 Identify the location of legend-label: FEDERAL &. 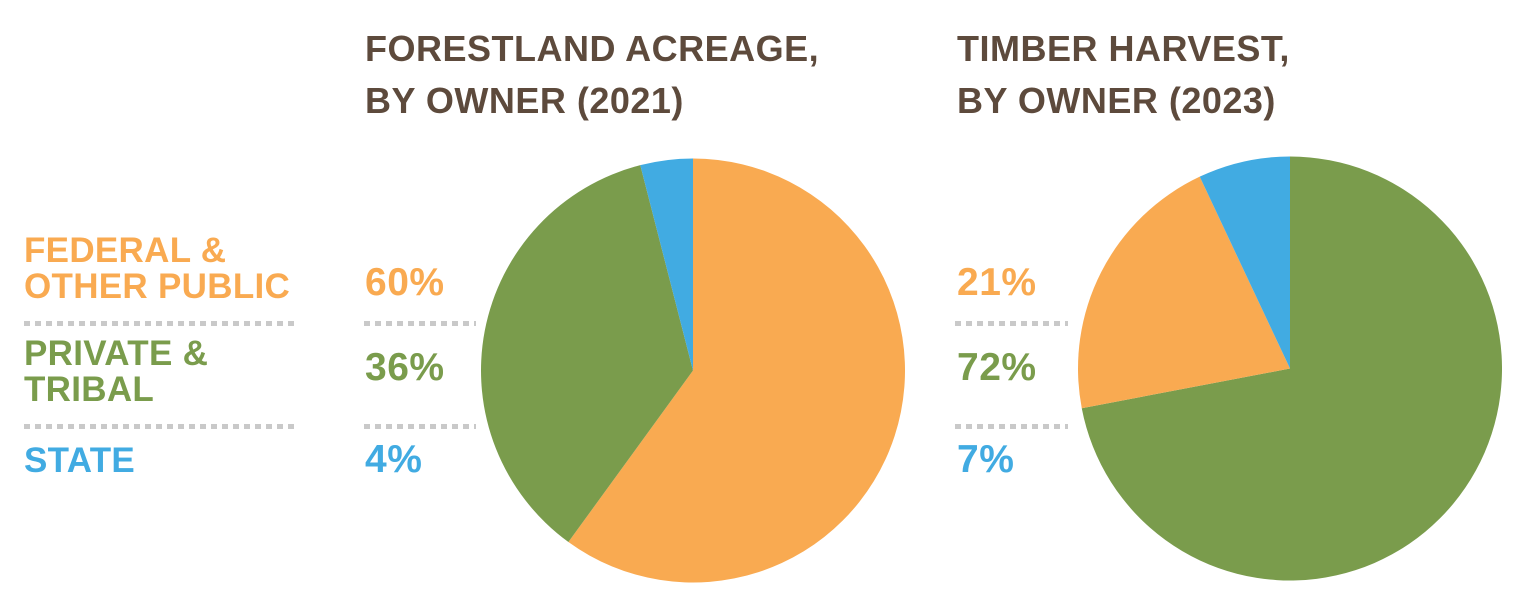
(125, 250).